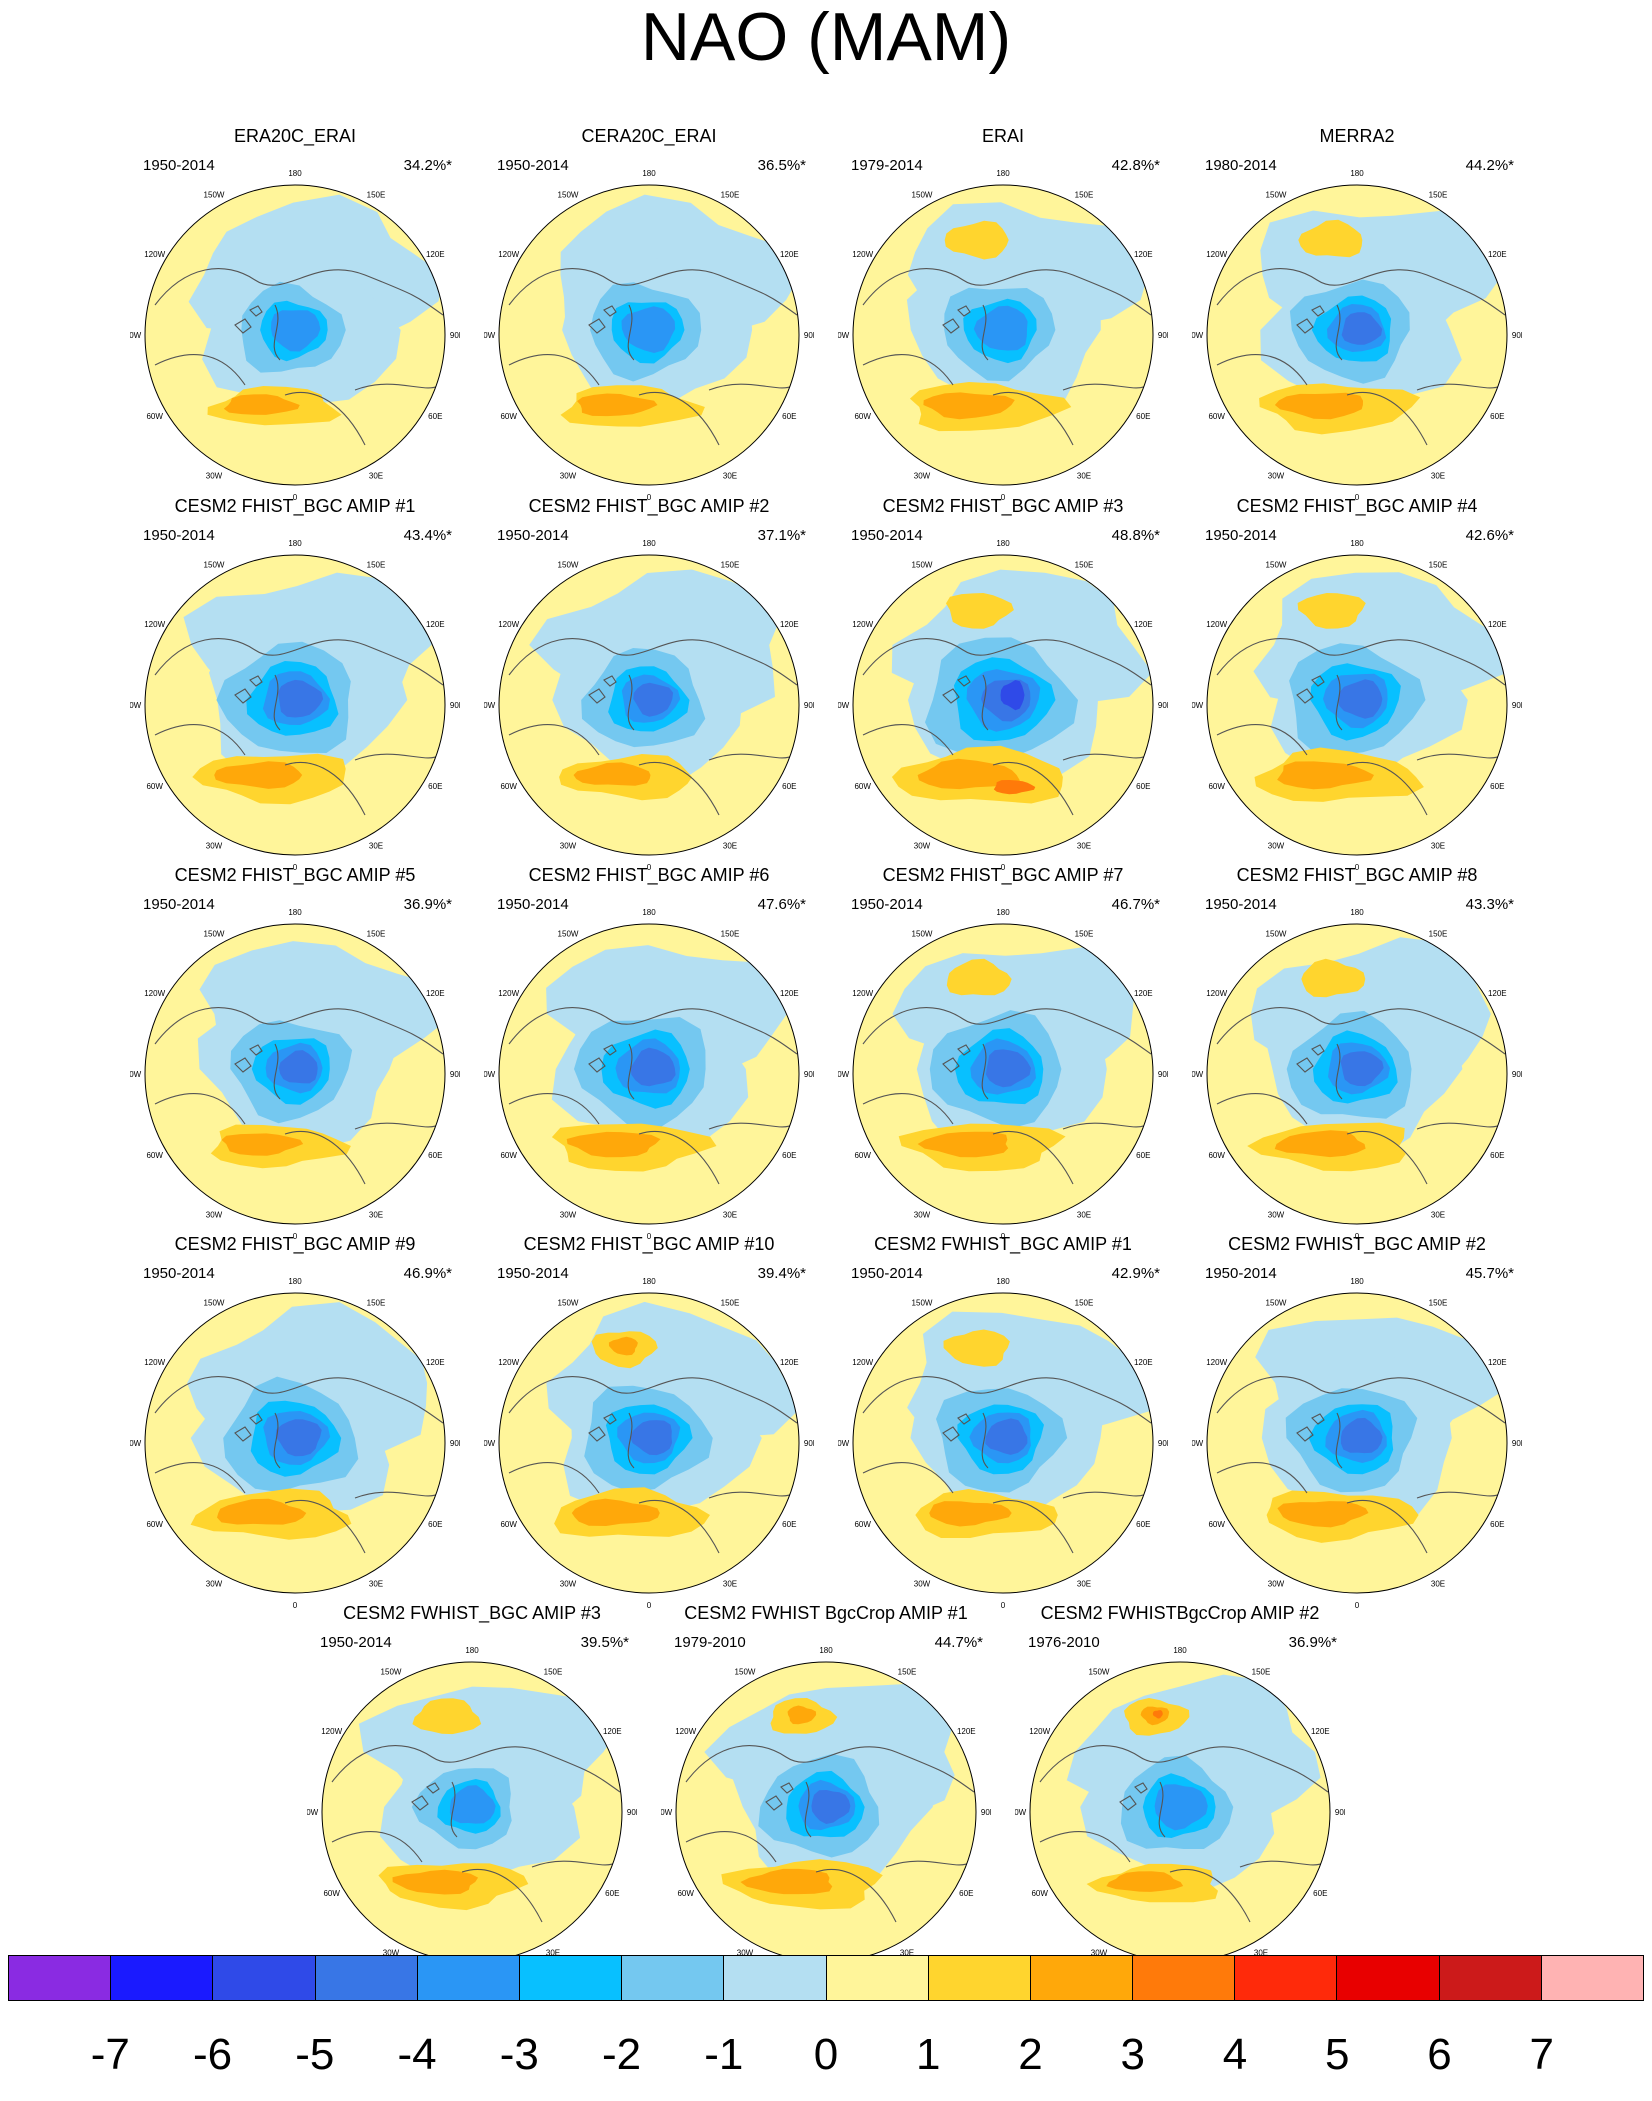 This screenshot has width=1652, height=2101. What do you see at coordinates (1157, 1714) in the screenshot?
I see `pacific-positive-peak` at bounding box center [1157, 1714].